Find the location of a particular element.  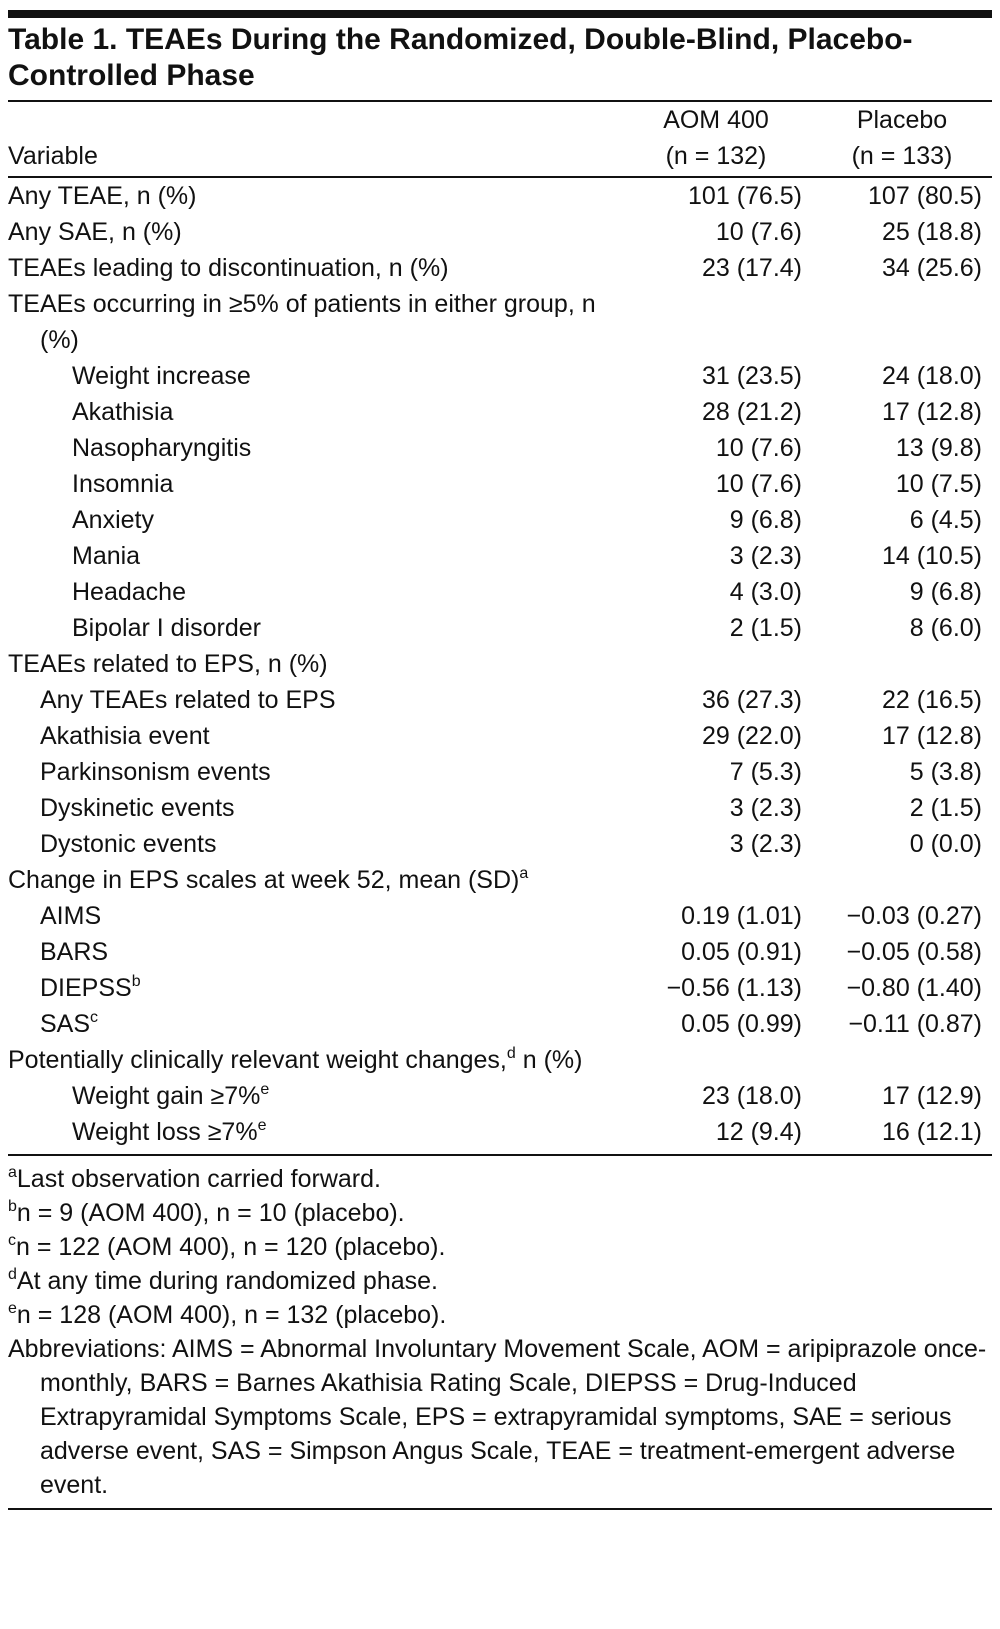

aom-value: 0.19 (1.01) is located at coordinates (741, 916).